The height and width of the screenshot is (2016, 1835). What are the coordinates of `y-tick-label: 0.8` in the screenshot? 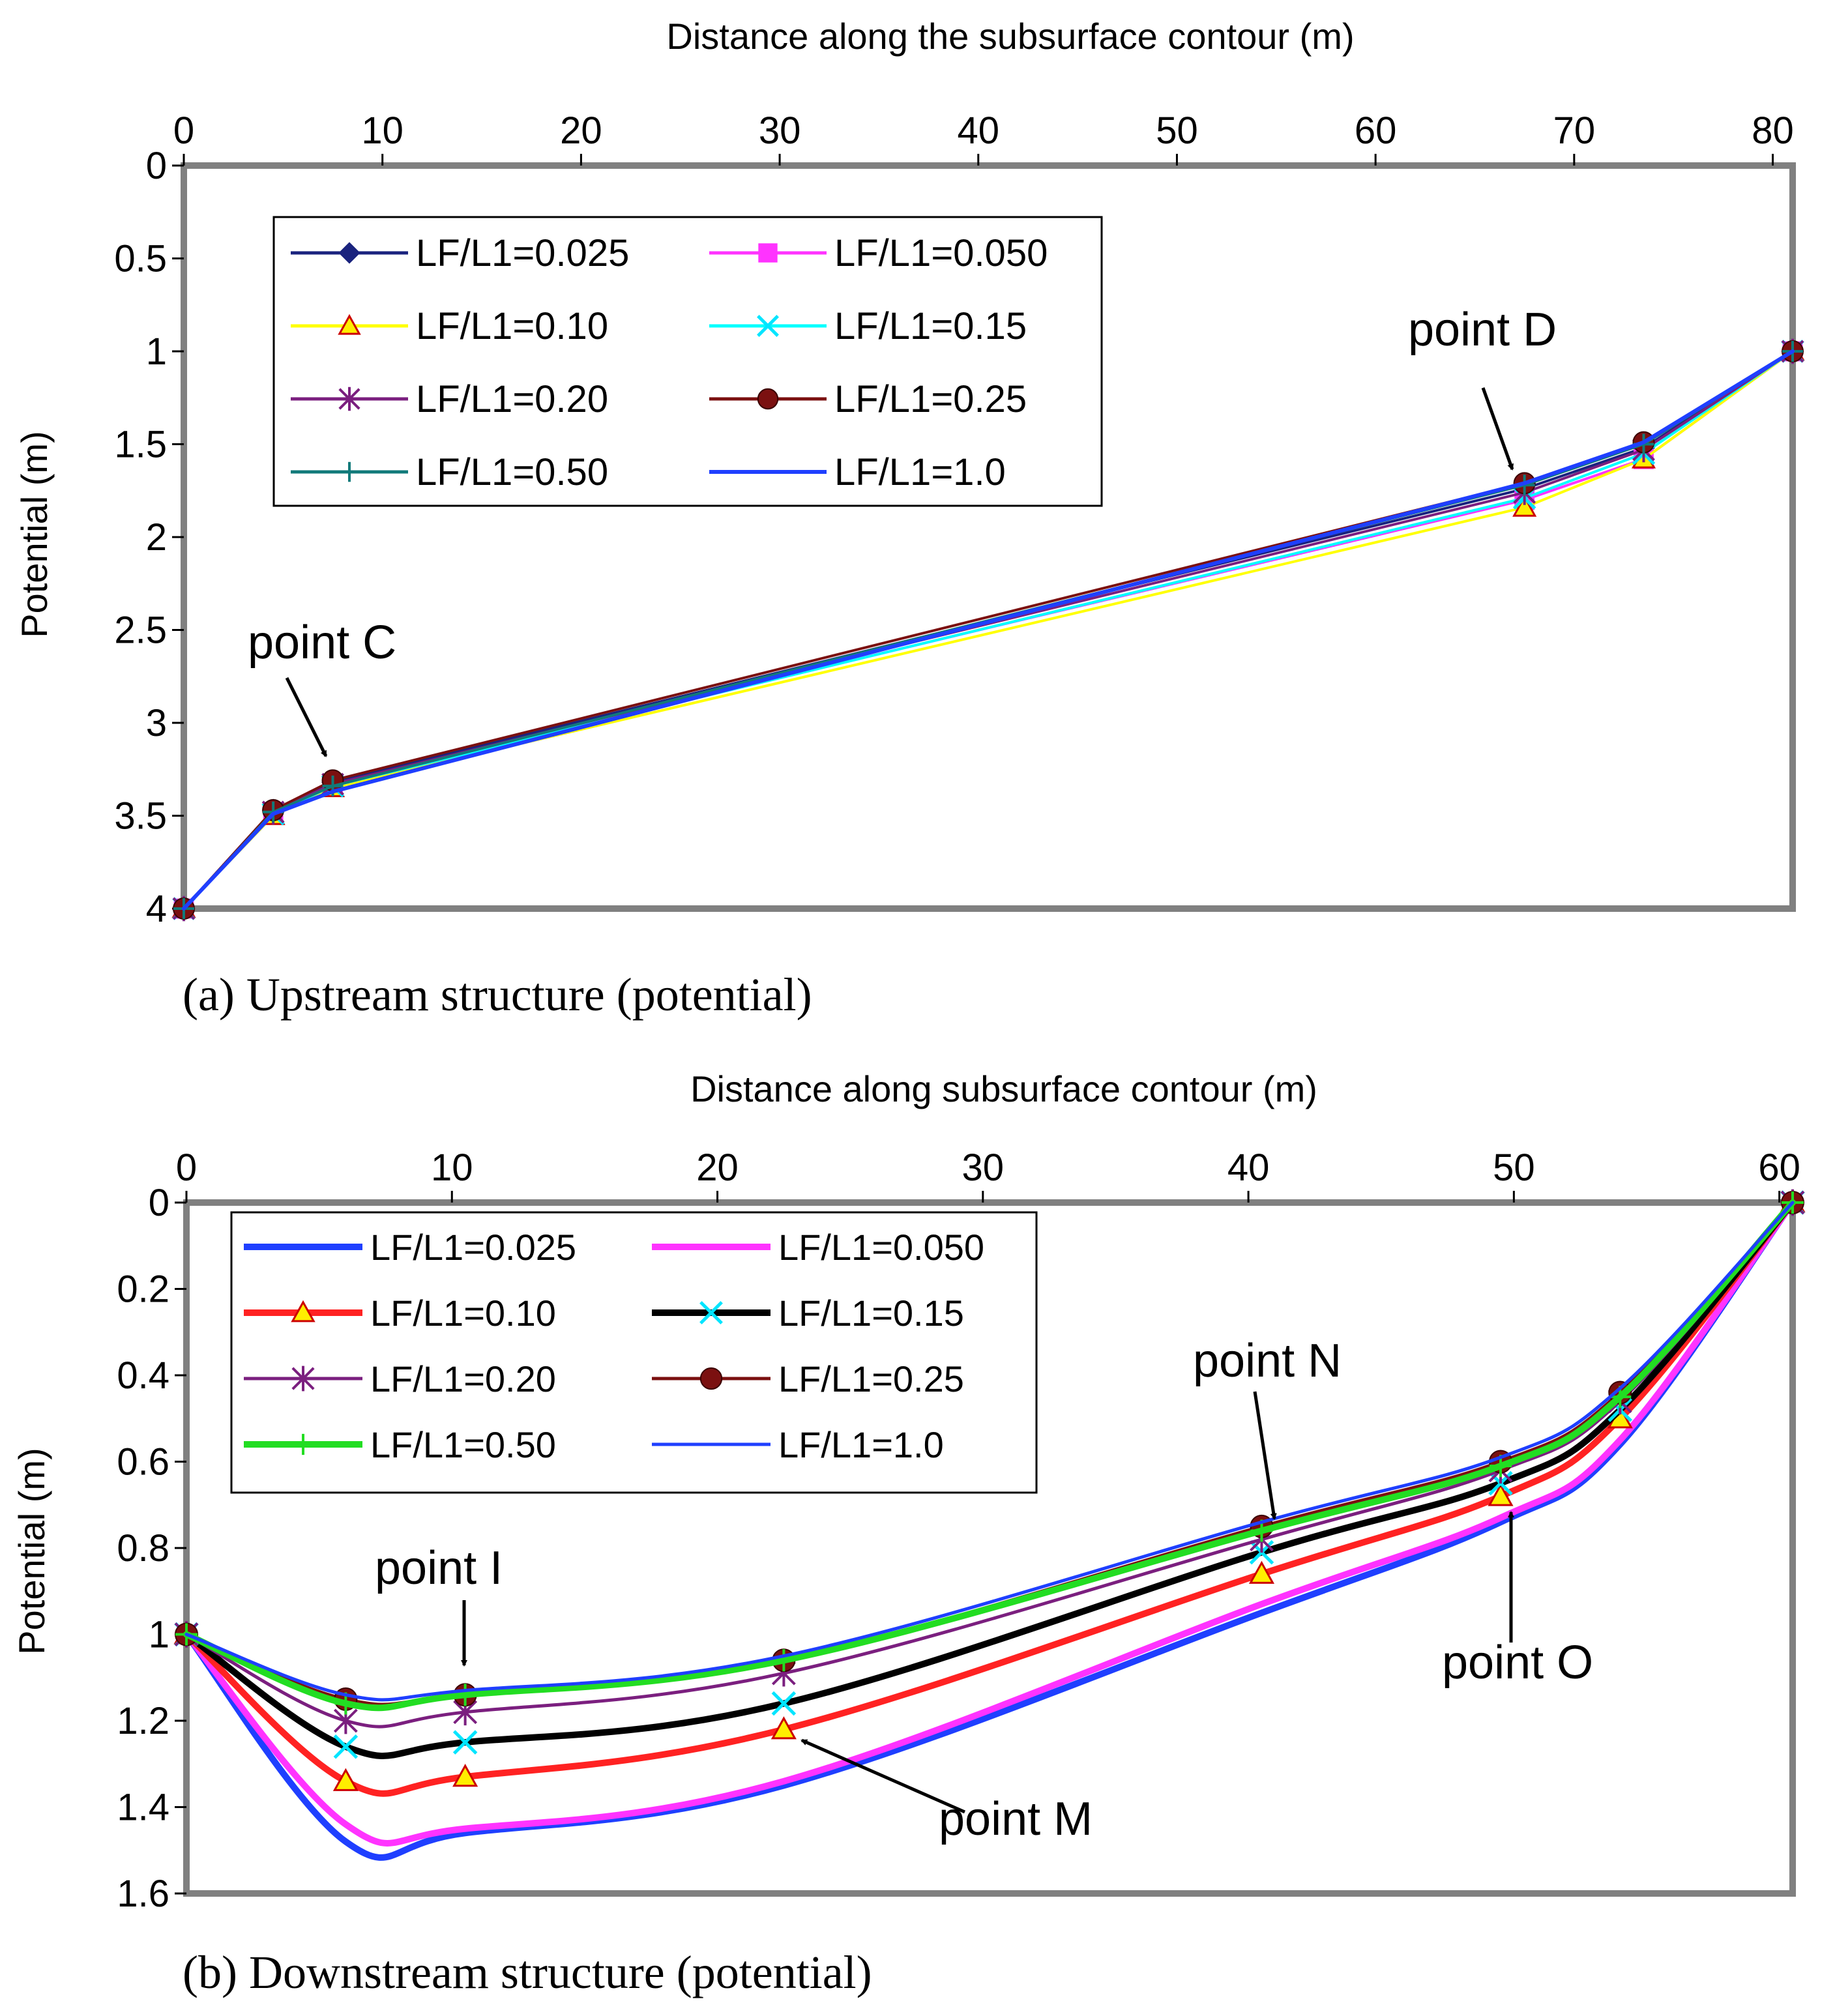 It's located at (143, 1548).